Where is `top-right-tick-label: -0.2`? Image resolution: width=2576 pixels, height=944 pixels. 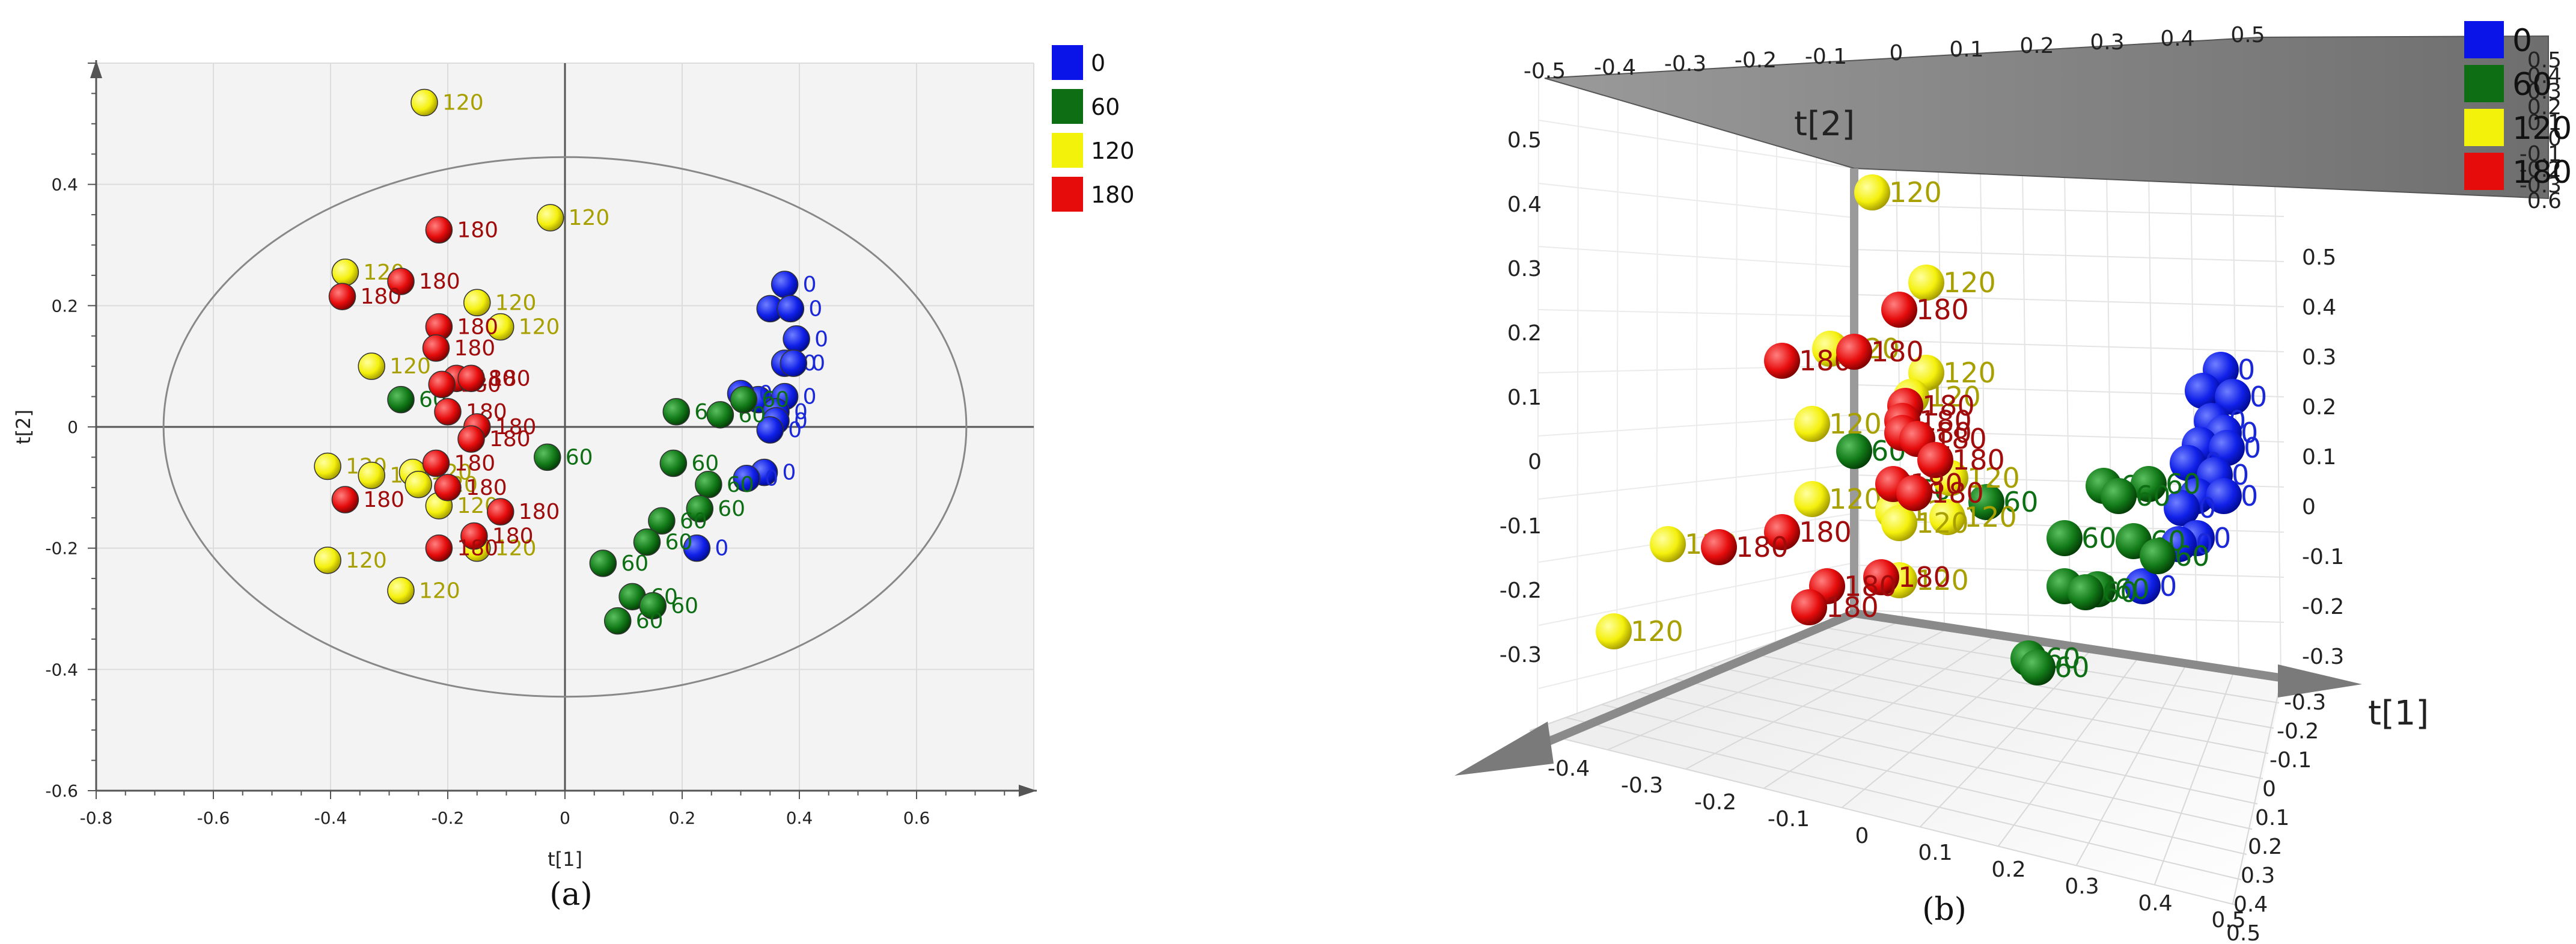
top-right-tick-label: -0.2 is located at coordinates (2541, 170).